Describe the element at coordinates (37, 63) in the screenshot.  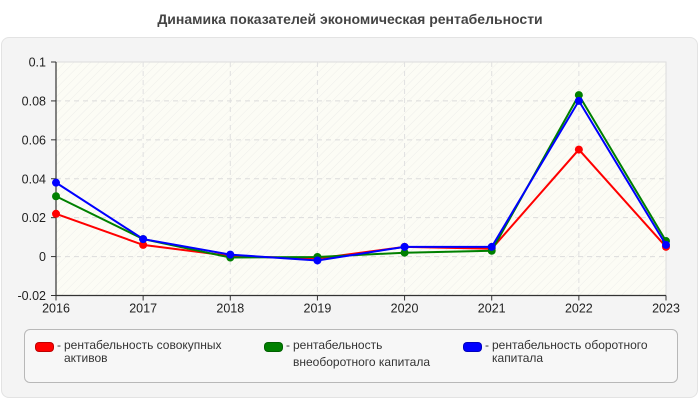
I see `svg-text: 0.1` at that location.